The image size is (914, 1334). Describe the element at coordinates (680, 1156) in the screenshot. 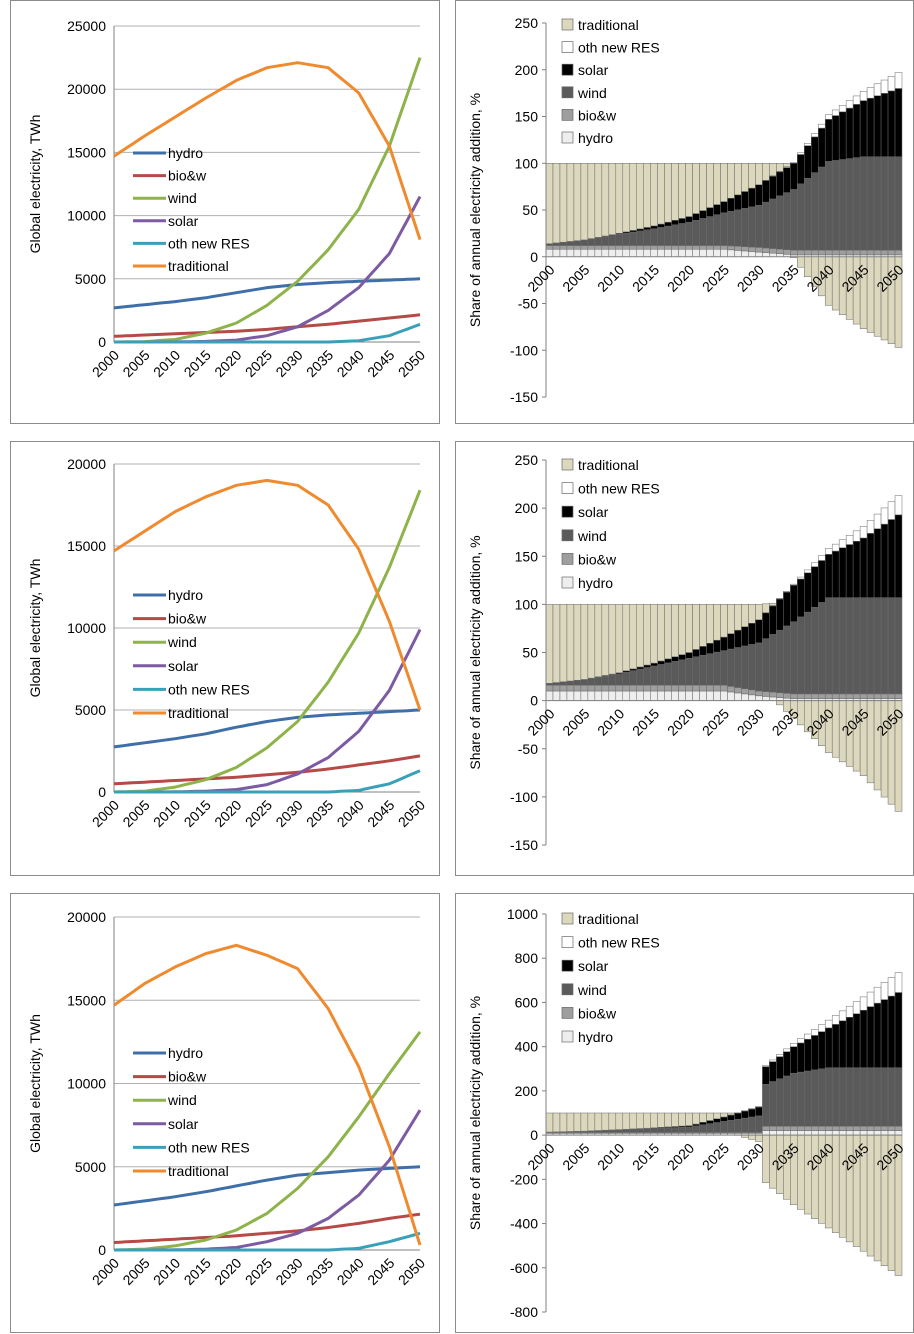

I see `x-tick-label: 2020` at that location.